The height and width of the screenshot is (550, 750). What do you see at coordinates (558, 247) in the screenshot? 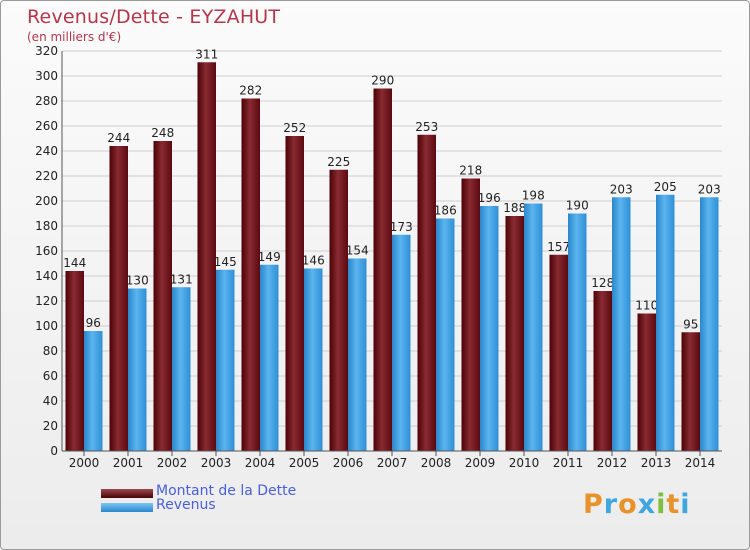
I see `data-label-dette: 157` at bounding box center [558, 247].